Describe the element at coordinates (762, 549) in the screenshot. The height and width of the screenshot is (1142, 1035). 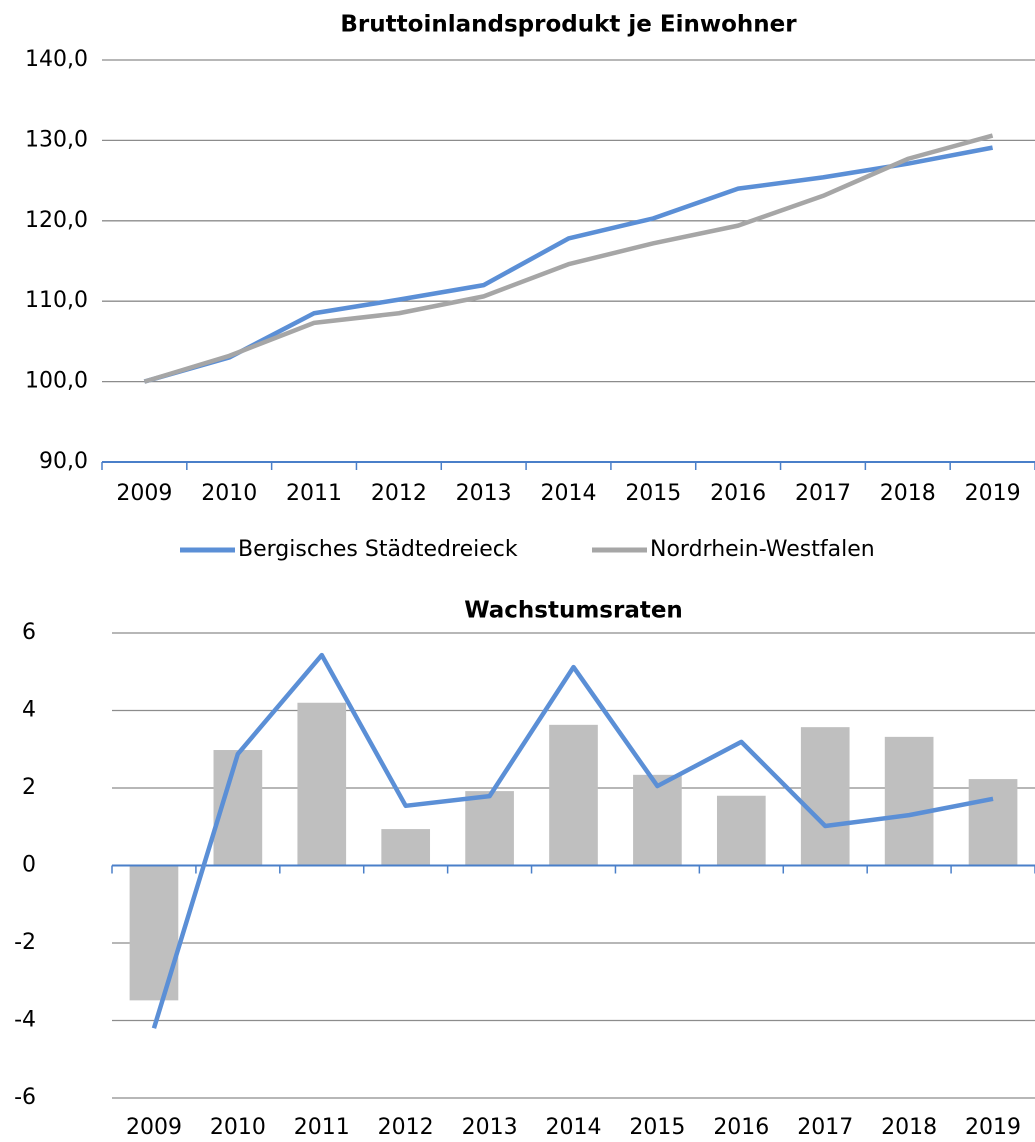
I see `legend-label: Nordrhein-Westfalen` at that location.